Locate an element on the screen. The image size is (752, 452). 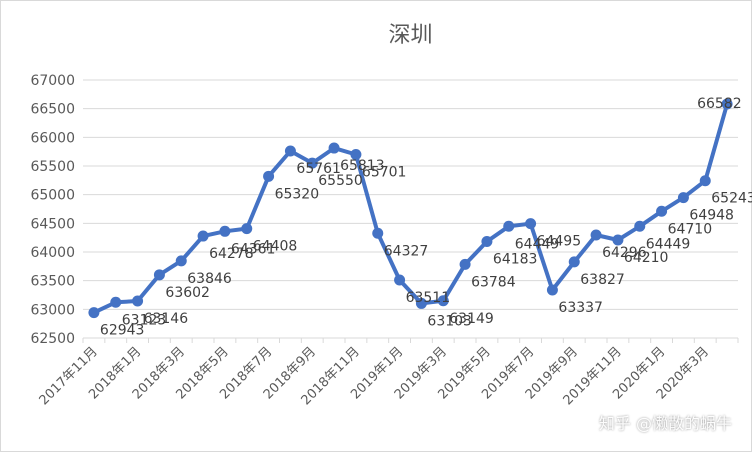
data-label: 64183 is located at coordinates (515, 260).